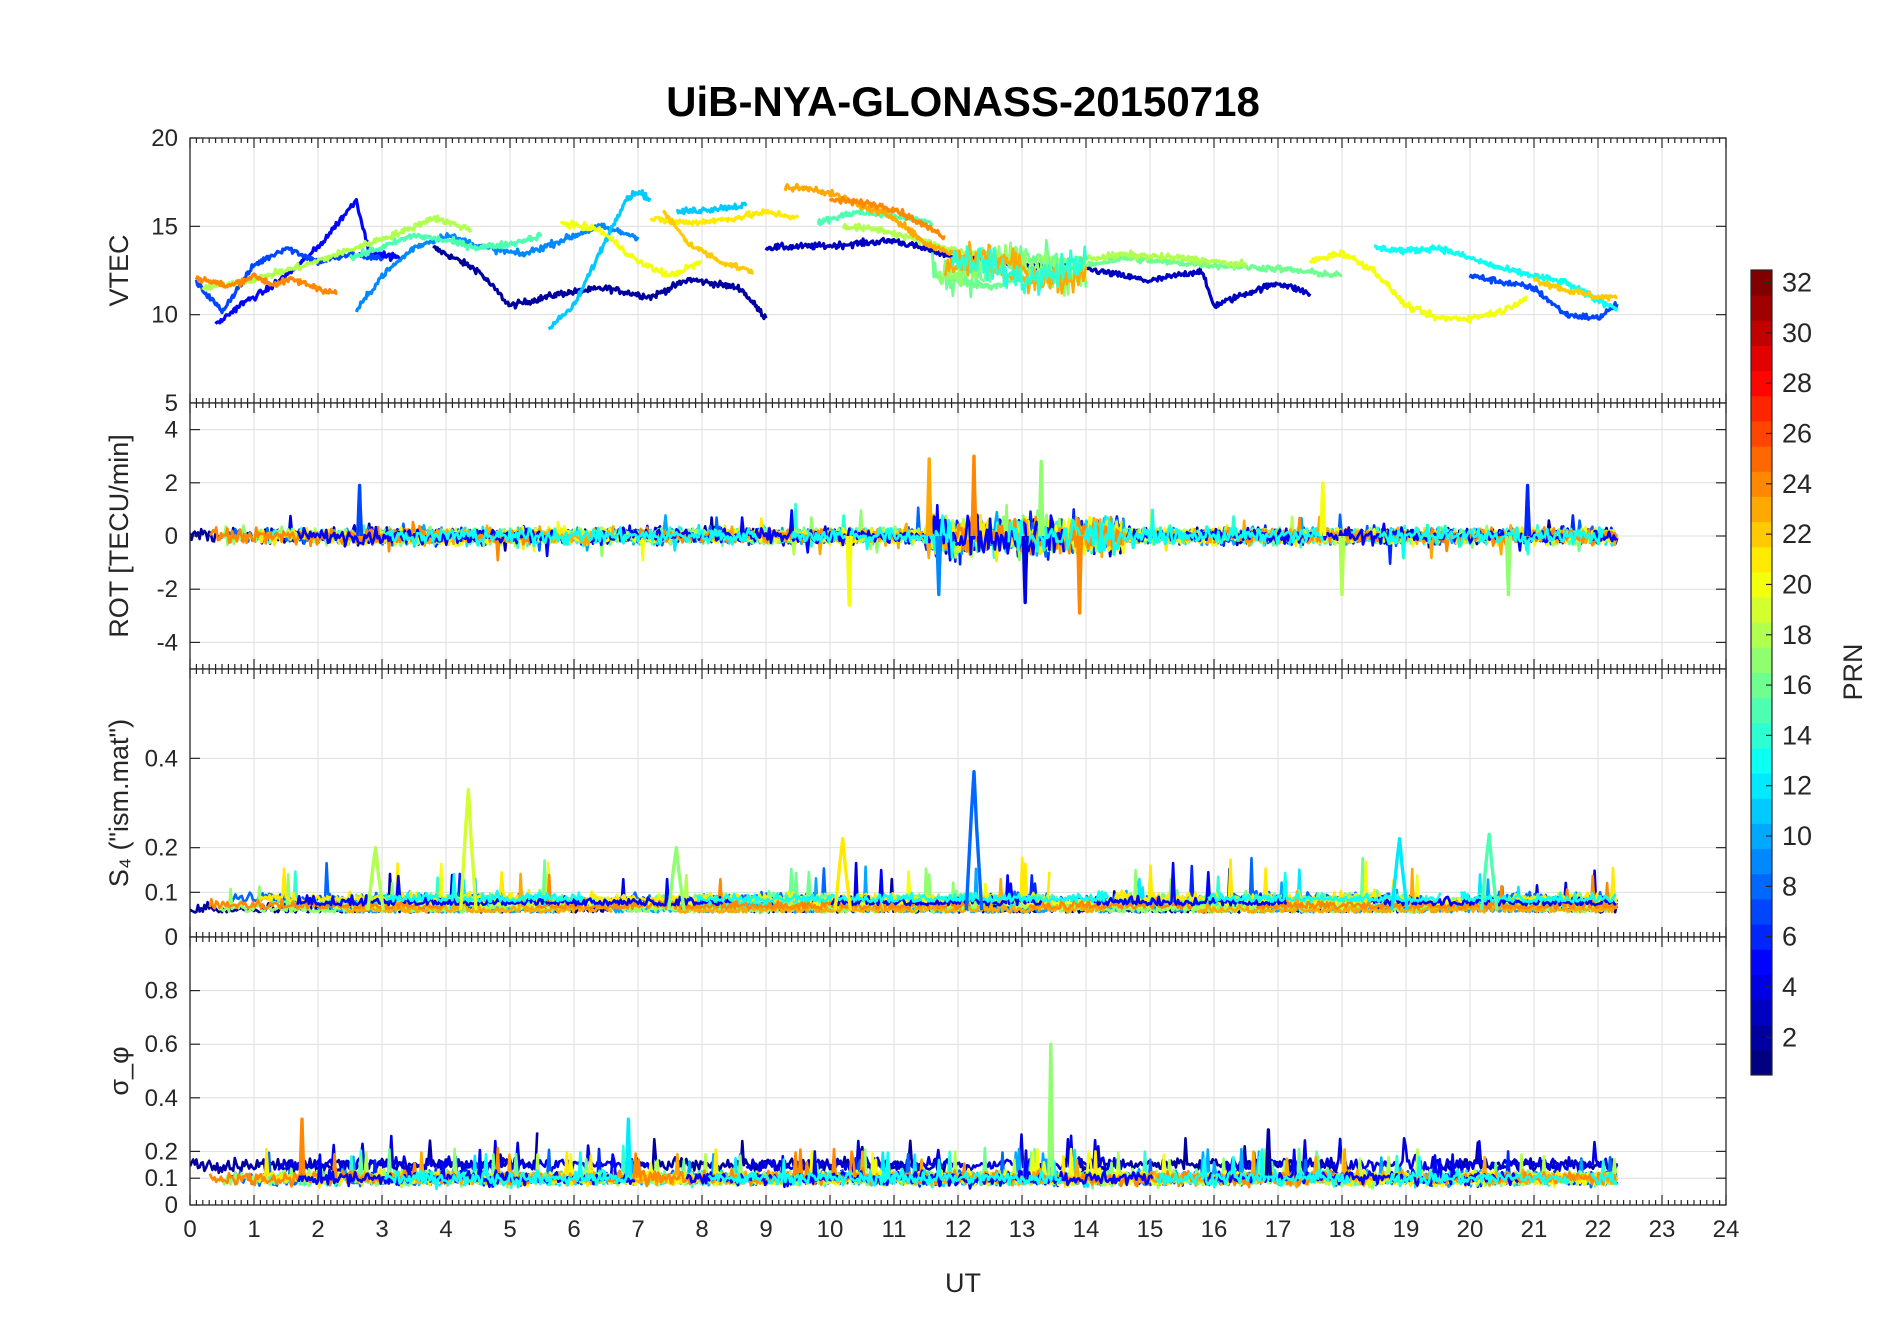 The width and height of the screenshot is (1902, 1330). What do you see at coordinates (1214, 1229) in the screenshot?
I see `x-tick-label: 16` at bounding box center [1214, 1229].